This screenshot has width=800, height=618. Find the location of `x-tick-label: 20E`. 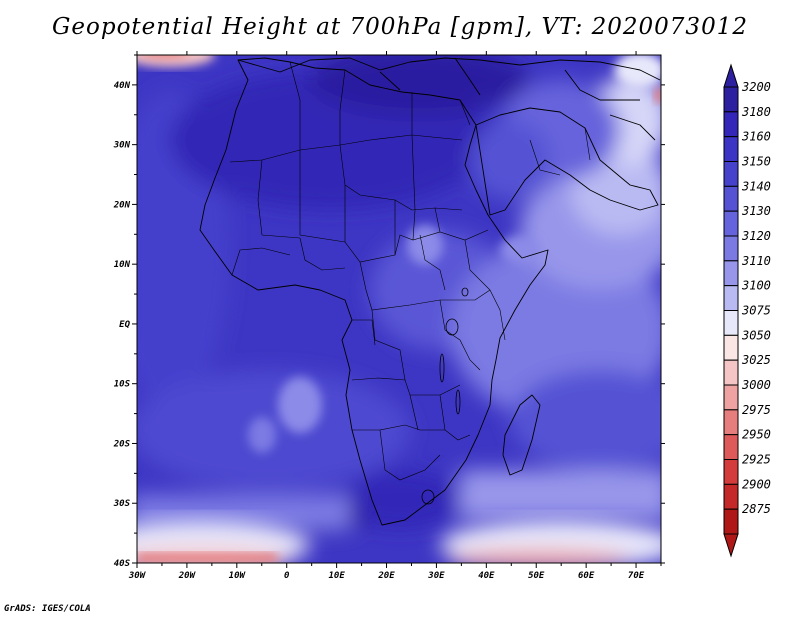

x-tick-label: 20E is located at coordinates (386, 576).